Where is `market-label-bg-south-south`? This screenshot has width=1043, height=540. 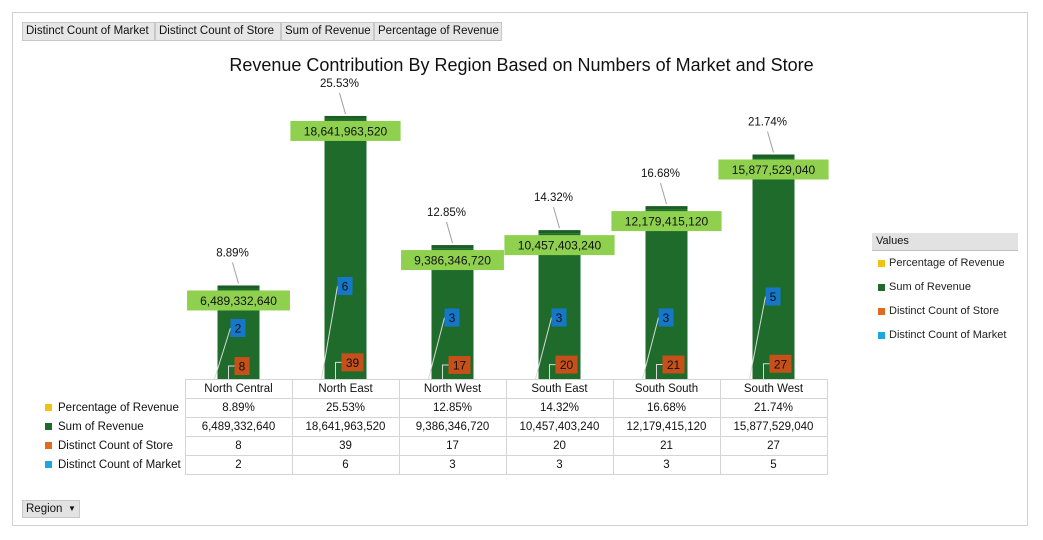 market-label-bg-south-south is located at coordinates (666, 317).